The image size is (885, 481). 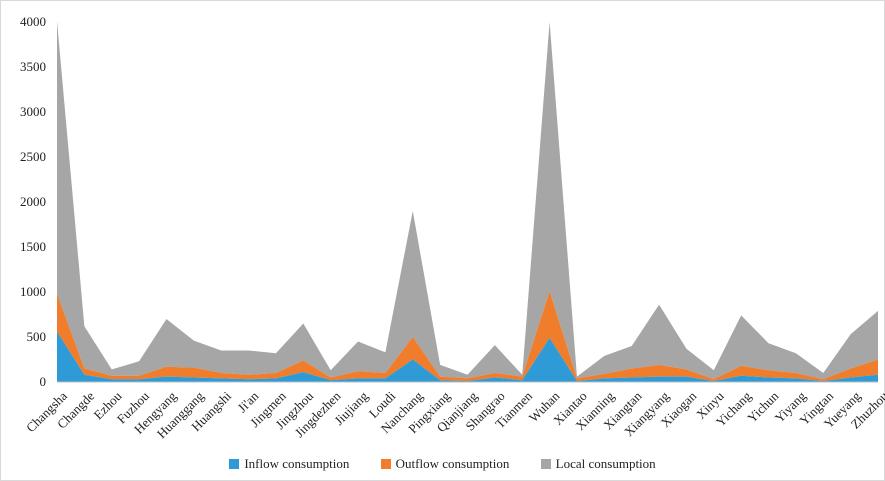 What do you see at coordinates (385, 464) in the screenshot?
I see `legend-swatch-outflow` at bounding box center [385, 464].